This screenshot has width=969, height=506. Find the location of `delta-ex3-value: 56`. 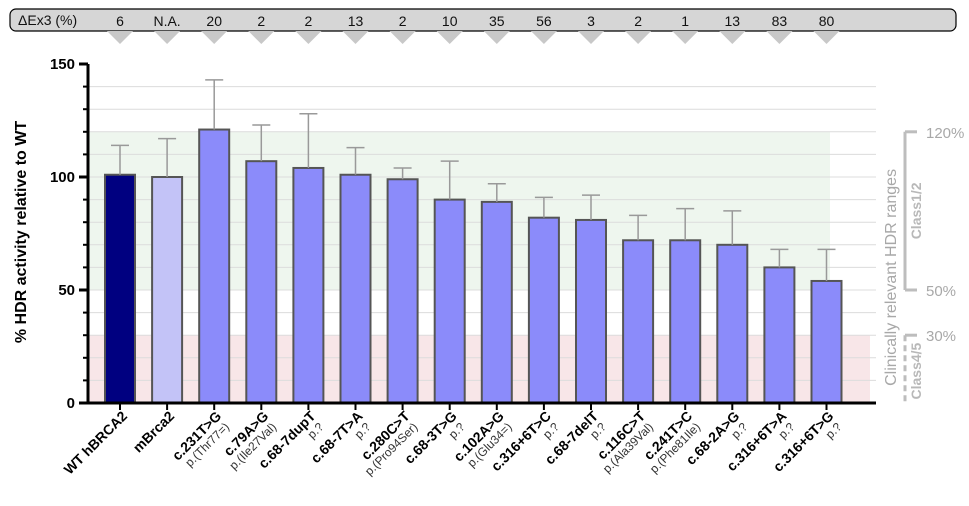

delta-ex3-value: 56 is located at coordinates (544, 21).